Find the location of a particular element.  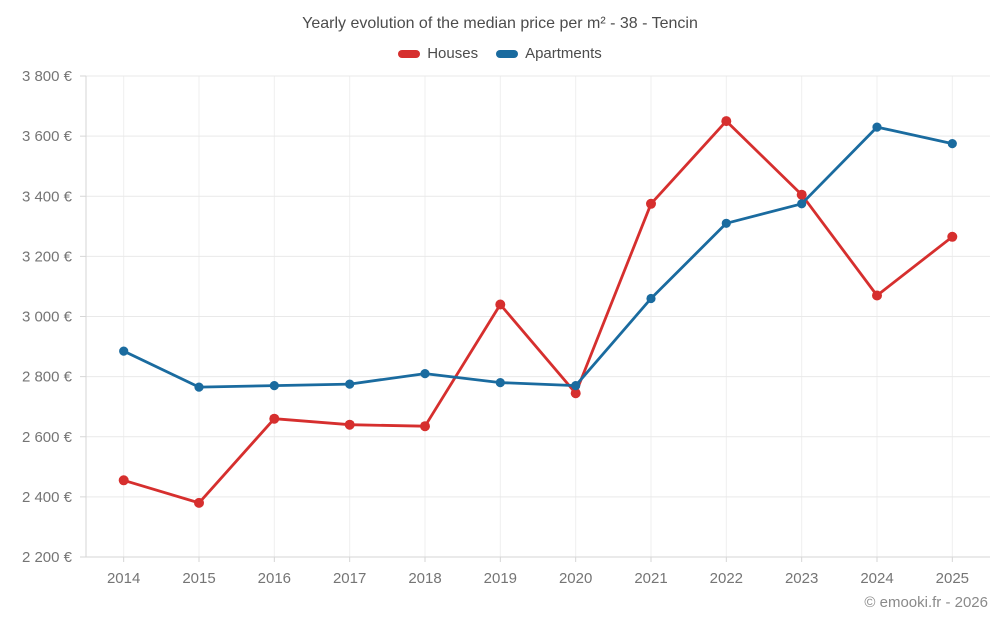

y-tick-label: 2 200 € is located at coordinates (47, 557).